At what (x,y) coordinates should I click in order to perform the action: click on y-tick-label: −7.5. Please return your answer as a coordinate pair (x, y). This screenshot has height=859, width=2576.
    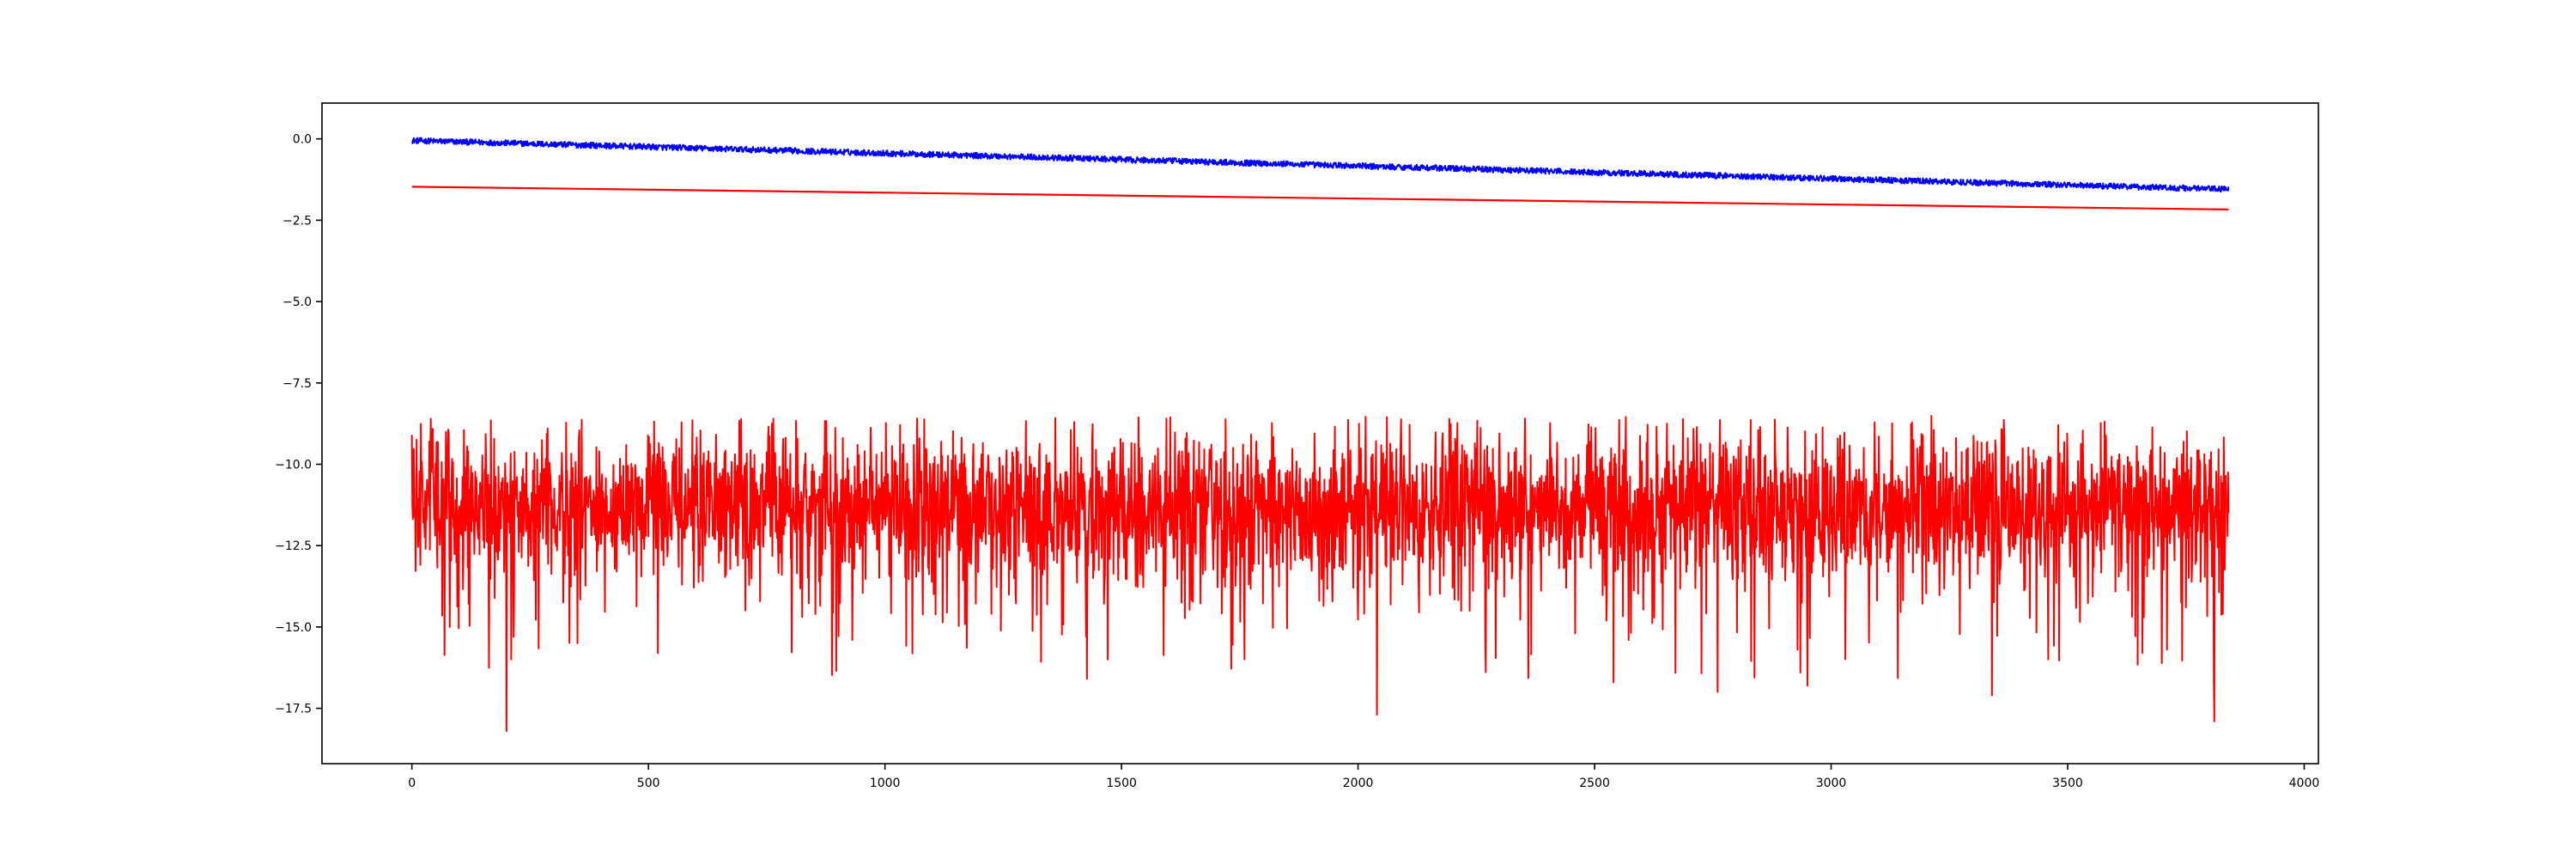
    Looking at the image, I should click on (297, 384).